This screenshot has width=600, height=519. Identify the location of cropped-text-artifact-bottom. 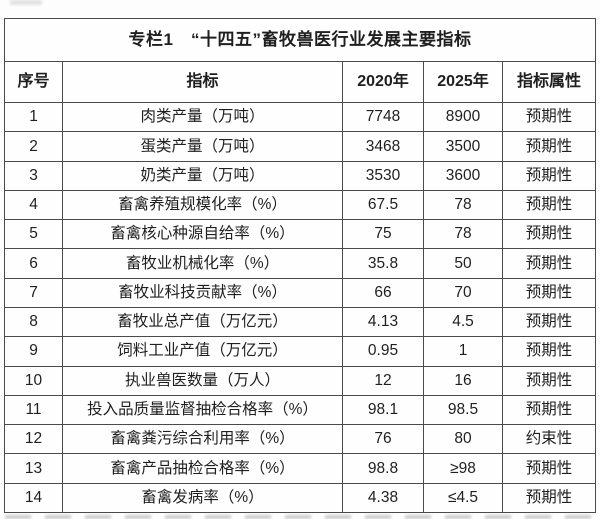
(300, 517).